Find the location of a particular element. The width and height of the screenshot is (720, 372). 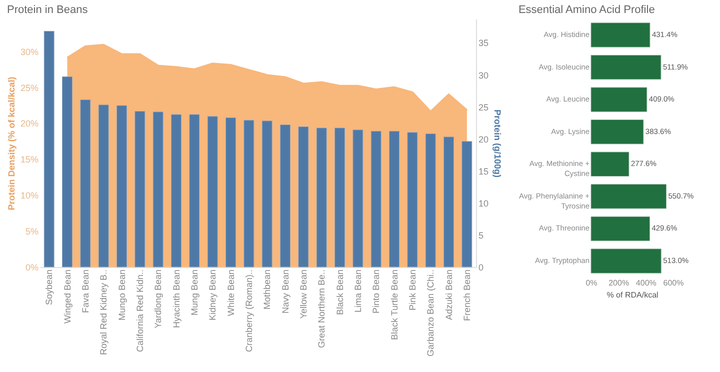

x-tick-label: French Bean is located at coordinates (467, 296).